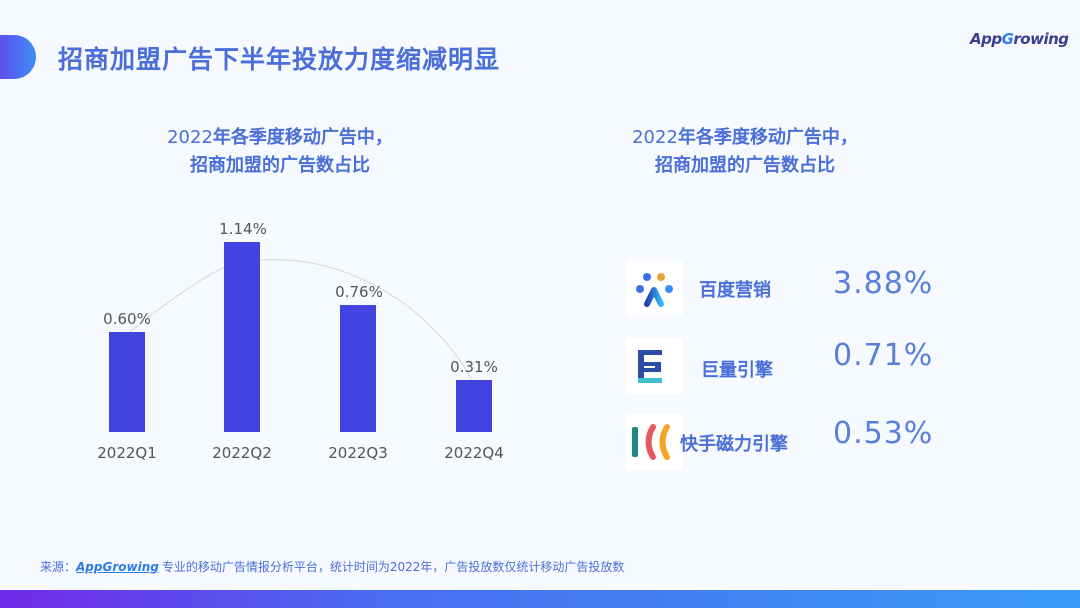  I want to click on bar-value-label: 1.14%, so click(243, 229).